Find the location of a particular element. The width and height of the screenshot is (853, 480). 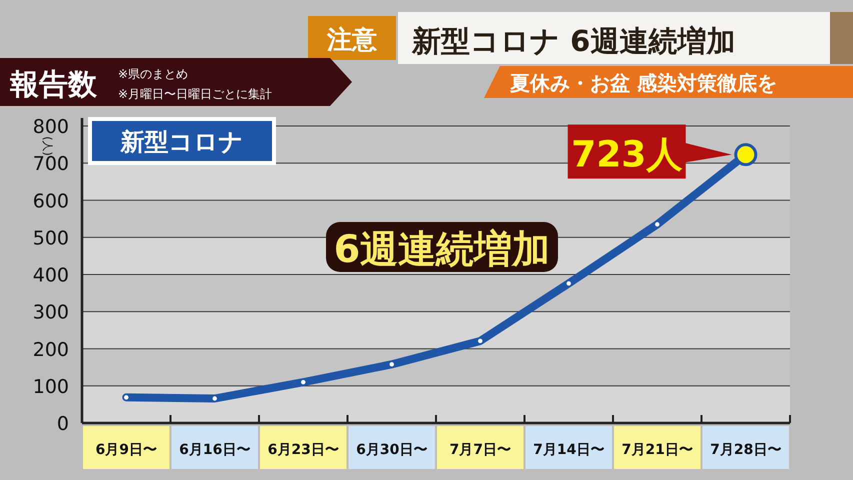

y-tick-label: 800 is located at coordinates (50, 127).